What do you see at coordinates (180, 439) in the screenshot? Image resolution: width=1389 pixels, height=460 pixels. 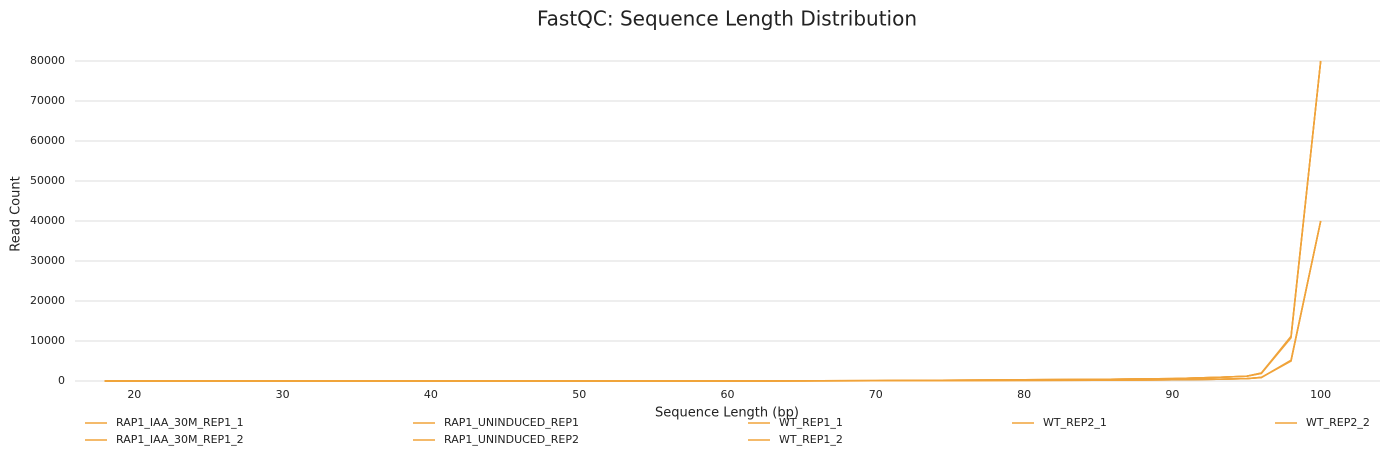 I see `legend-label: RAP1_IAA_30M_REP1_2` at bounding box center [180, 439].